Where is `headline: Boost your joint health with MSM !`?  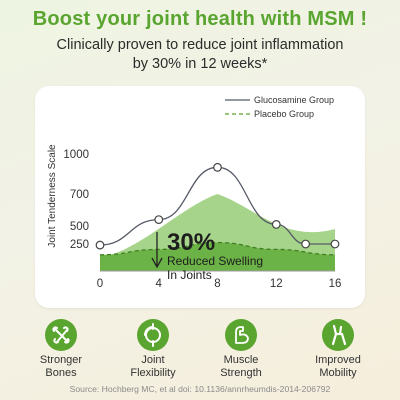
headline: Boost your joint health with MSM ! is located at coordinates (200, 19).